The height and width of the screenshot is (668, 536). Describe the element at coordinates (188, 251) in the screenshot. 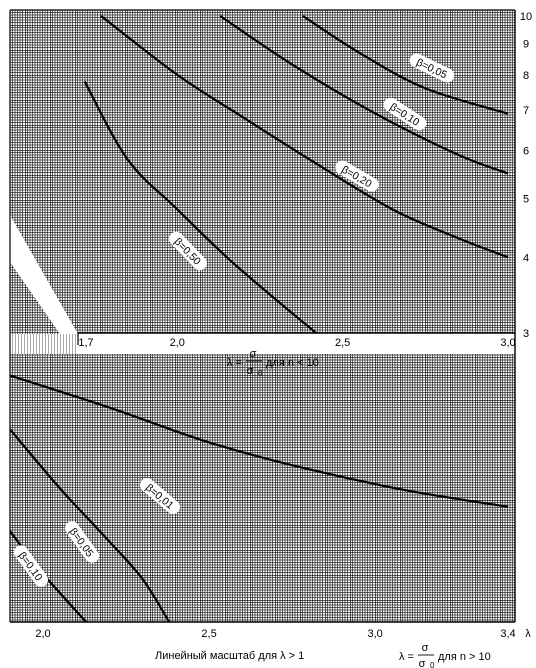

I see `top-label-beta-050-bg` at that location.